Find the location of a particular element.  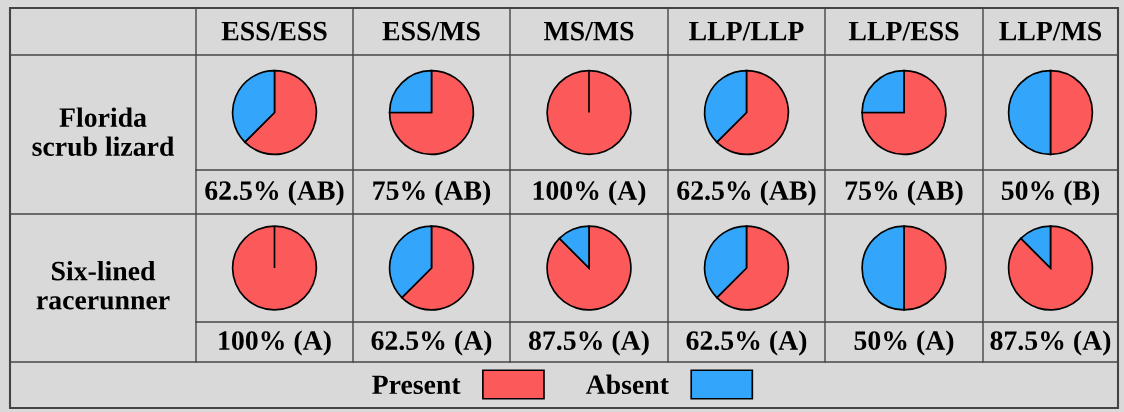

category-label: LLP/ESS is located at coordinates (903, 31).